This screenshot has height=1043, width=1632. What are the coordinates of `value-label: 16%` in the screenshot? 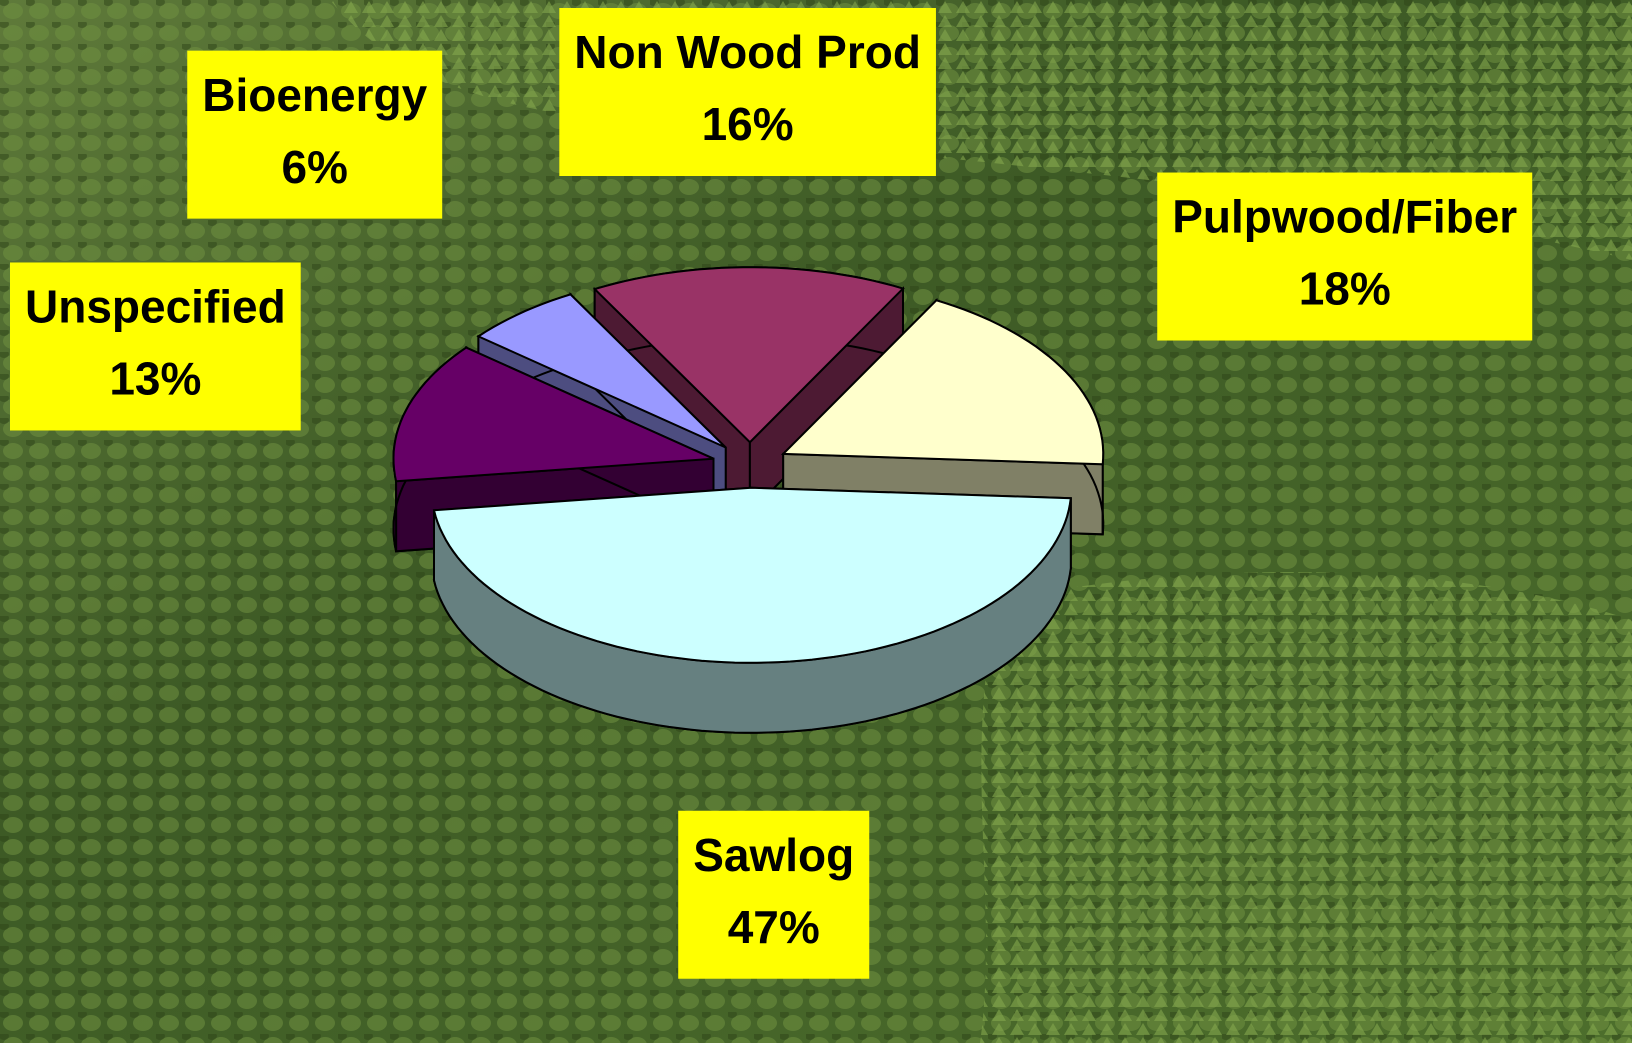 It's located at (748, 124).